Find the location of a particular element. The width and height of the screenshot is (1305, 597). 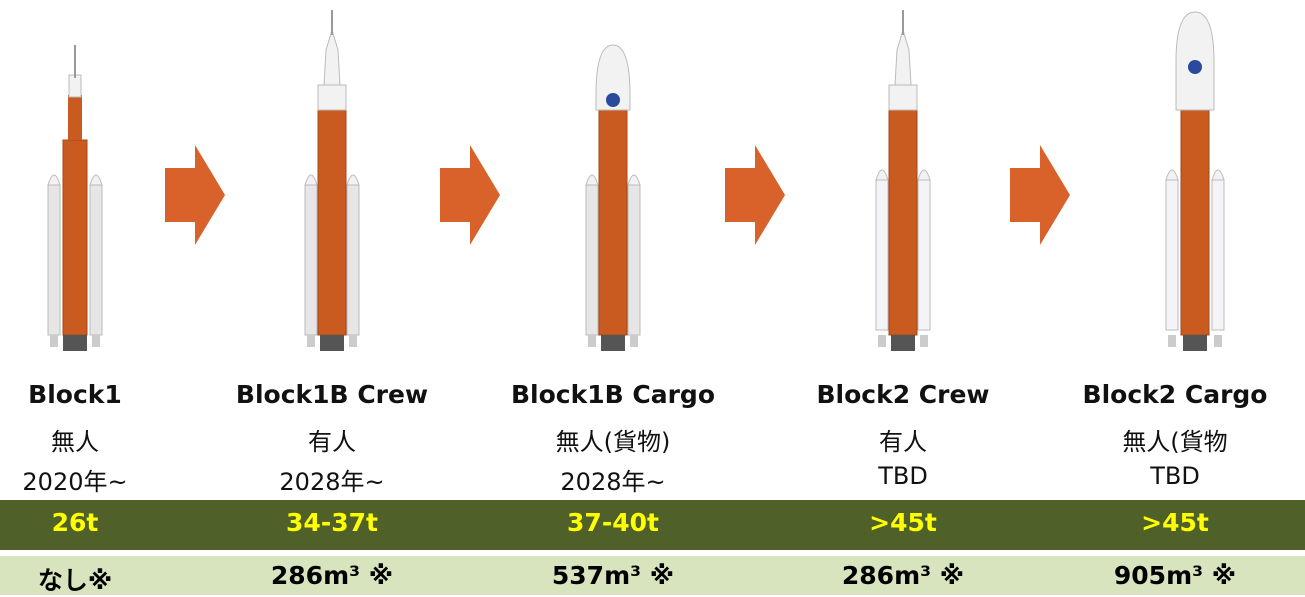

fairing is located at coordinates (613, 77).